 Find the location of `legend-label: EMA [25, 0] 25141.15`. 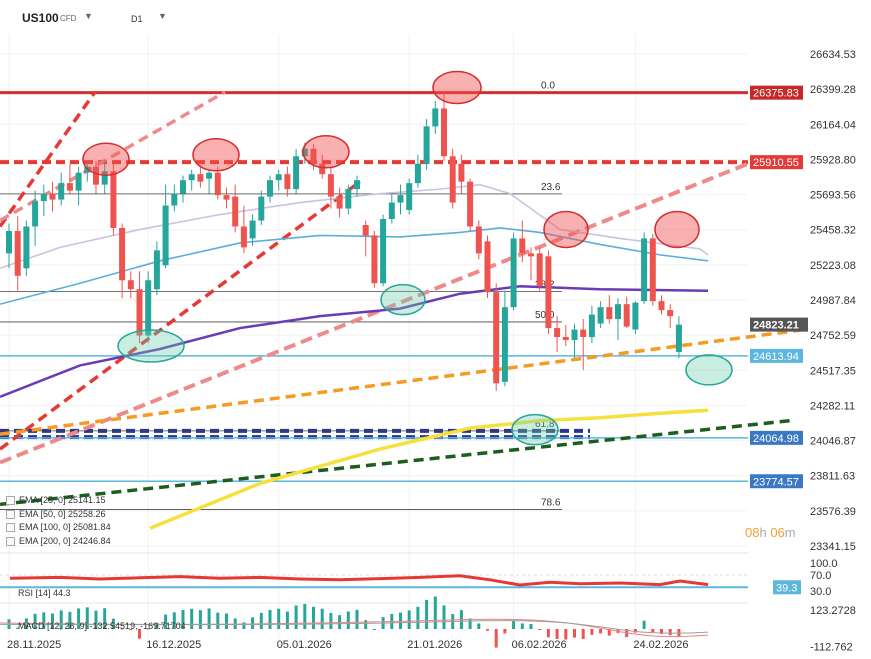

legend-label: EMA [25, 0] 25141.15 is located at coordinates (62, 500).